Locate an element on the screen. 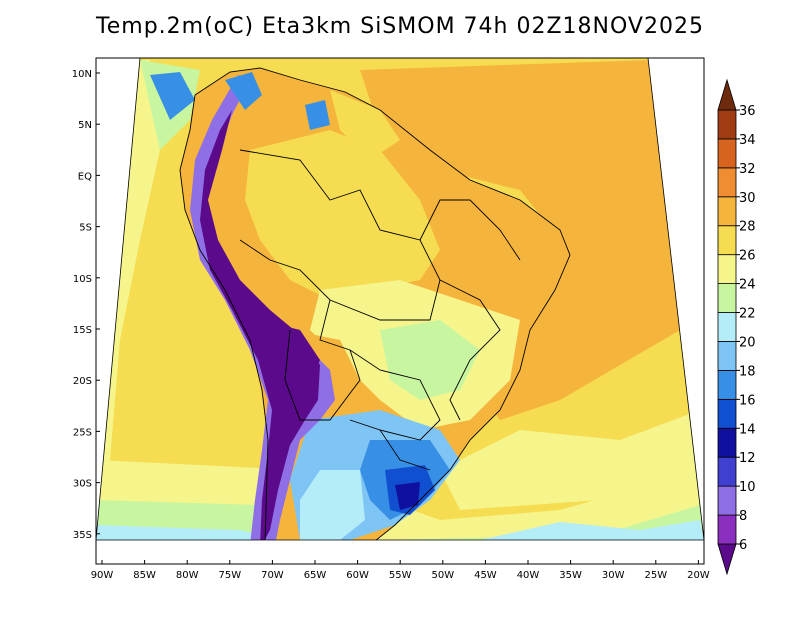 The height and width of the screenshot is (618, 800). lat-tick-label: 20S is located at coordinates (82, 381).